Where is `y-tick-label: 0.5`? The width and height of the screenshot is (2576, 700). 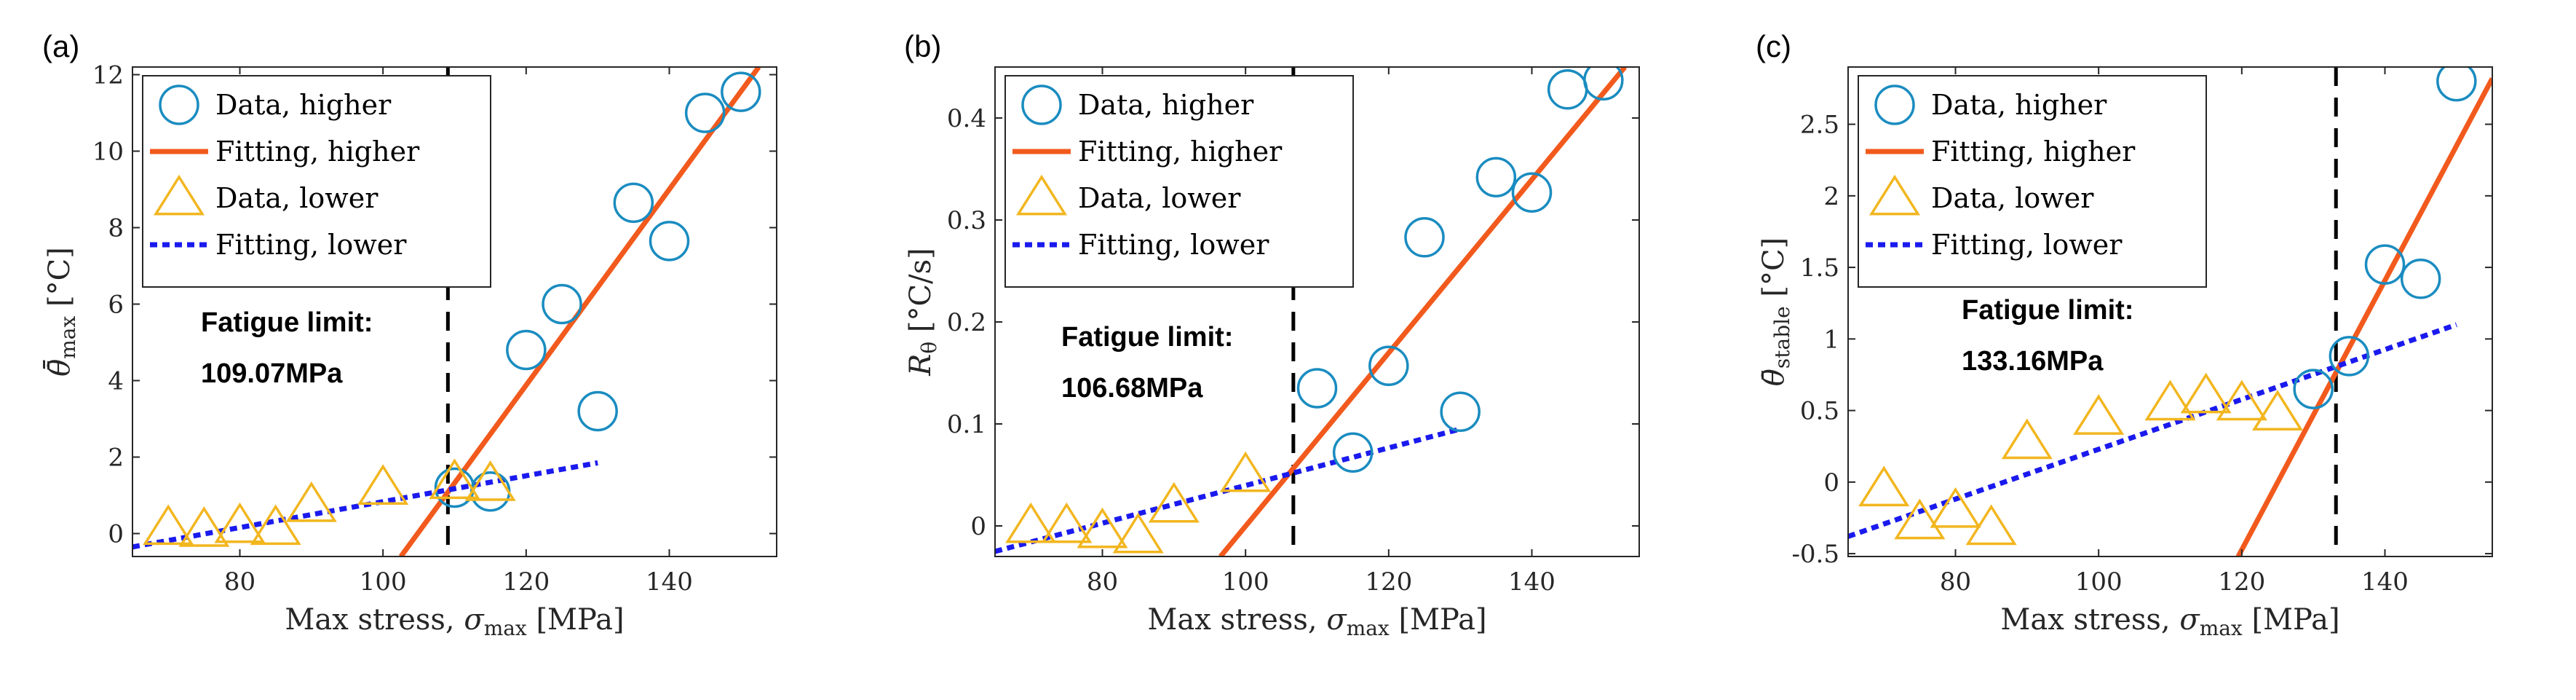
y-tick-label: 0.5 is located at coordinates (1819, 411).